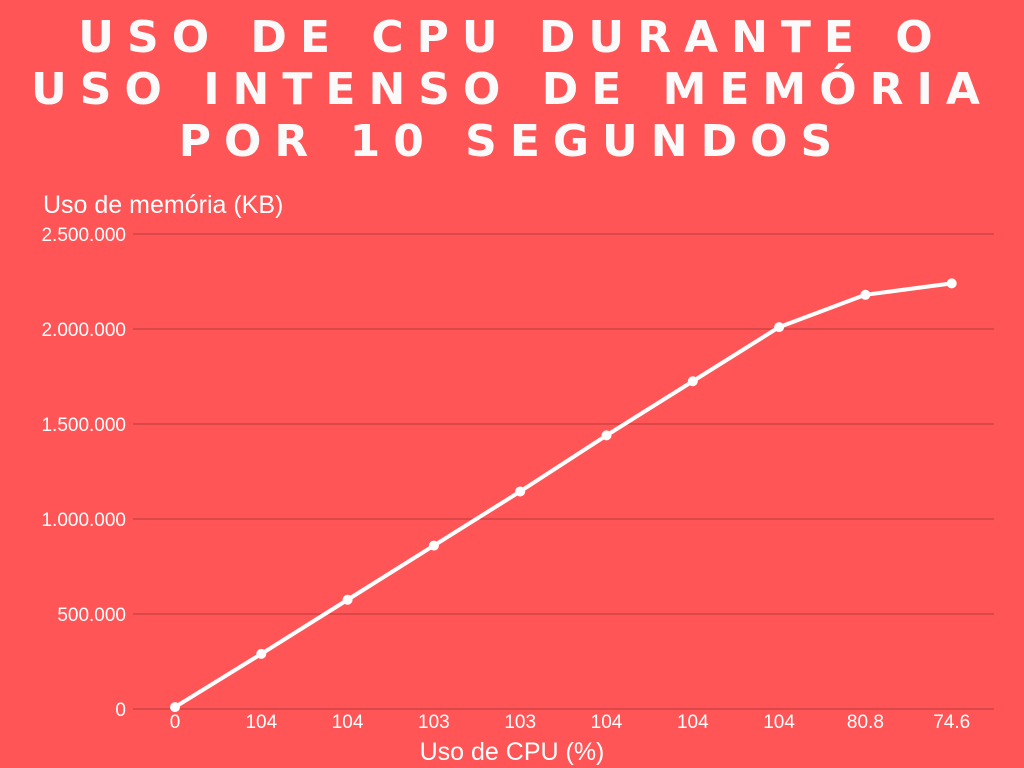 This screenshot has height=768, width=1024. What do you see at coordinates (951, 722) in the screenshot?
I see `x-tick-label: 74.6` at bounding box center [951, 722].